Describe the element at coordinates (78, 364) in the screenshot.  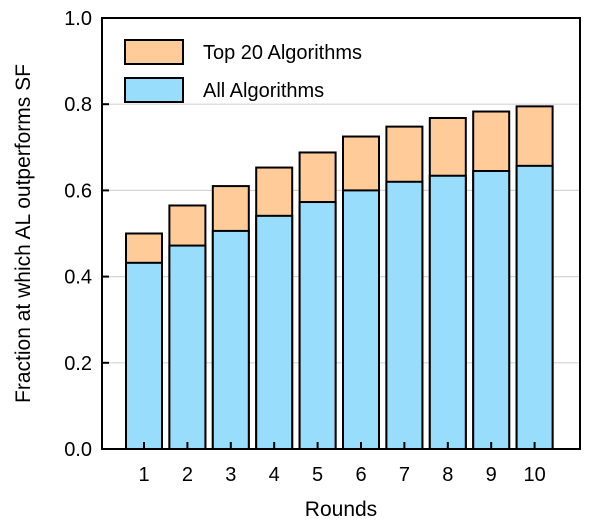
I see `y-tick-label: 0.2` at that location.